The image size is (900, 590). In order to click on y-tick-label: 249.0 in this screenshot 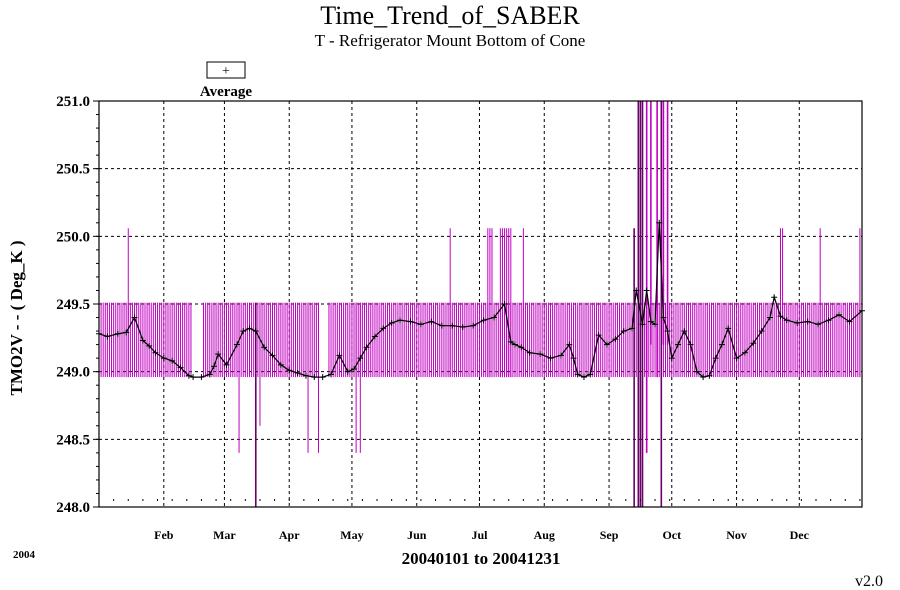, I will do `click(73, 373)`.